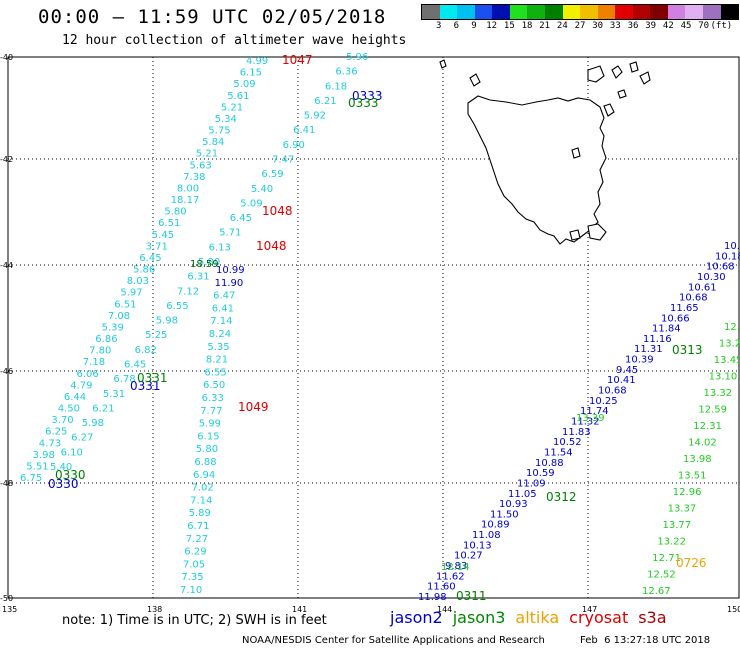 This screenshot has width=740, height=650. I want to click on y-tick-label: -44, so click(6, 265).